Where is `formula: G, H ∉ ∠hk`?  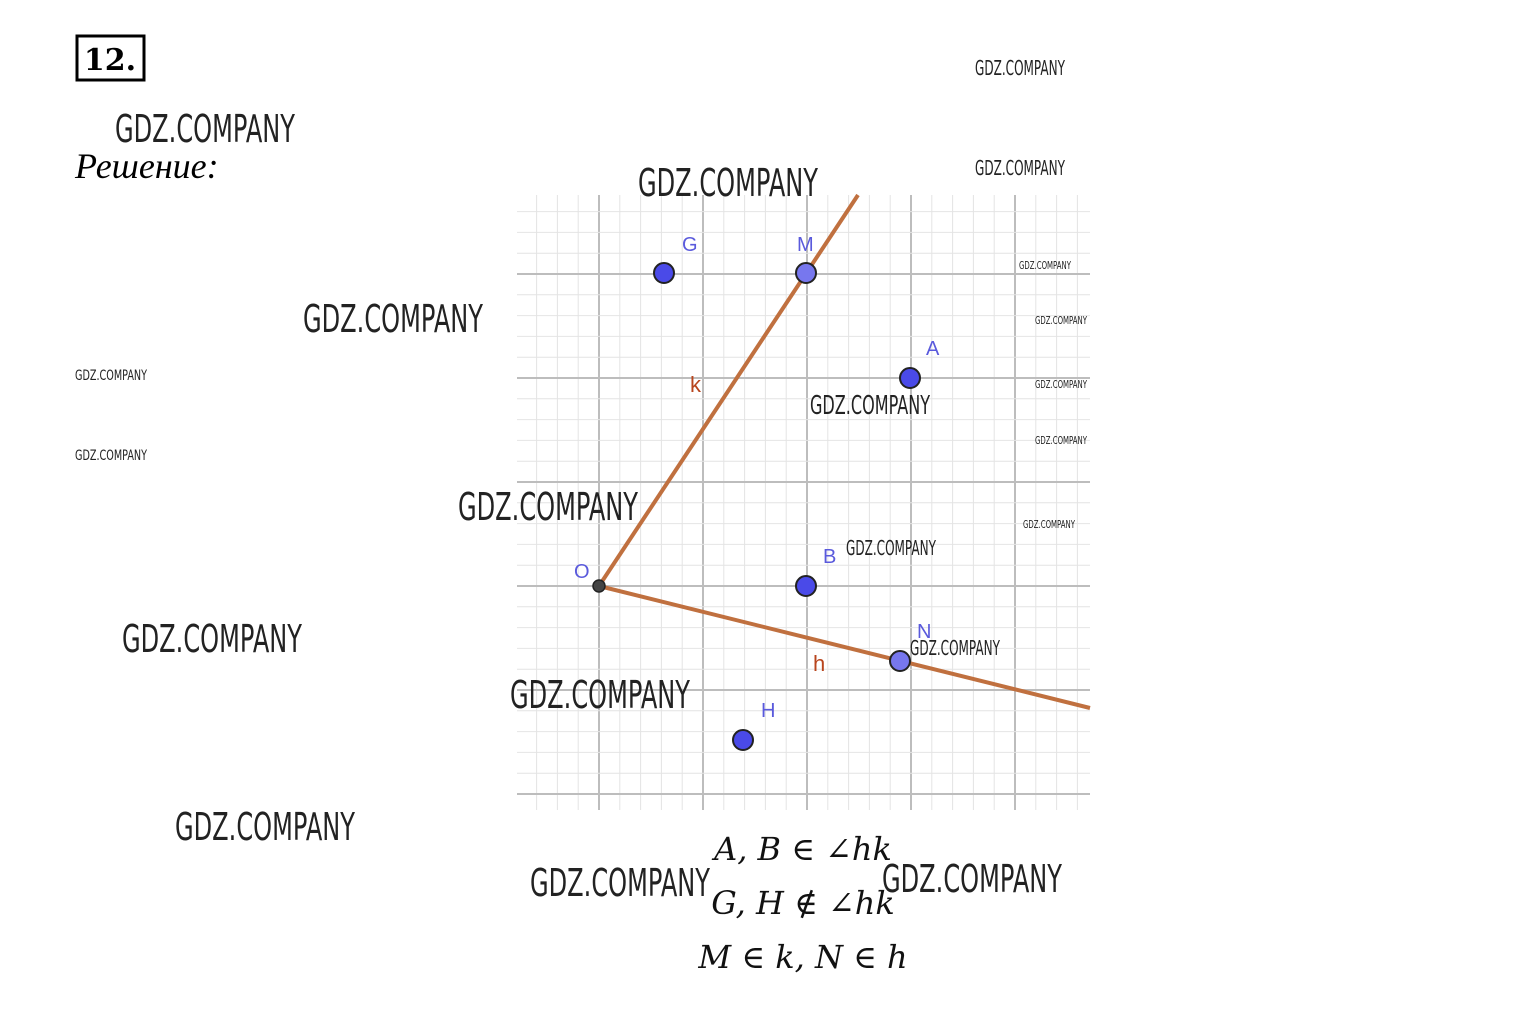
formula: G, H ∉ ∠hk is located at coordinates (803, 903).